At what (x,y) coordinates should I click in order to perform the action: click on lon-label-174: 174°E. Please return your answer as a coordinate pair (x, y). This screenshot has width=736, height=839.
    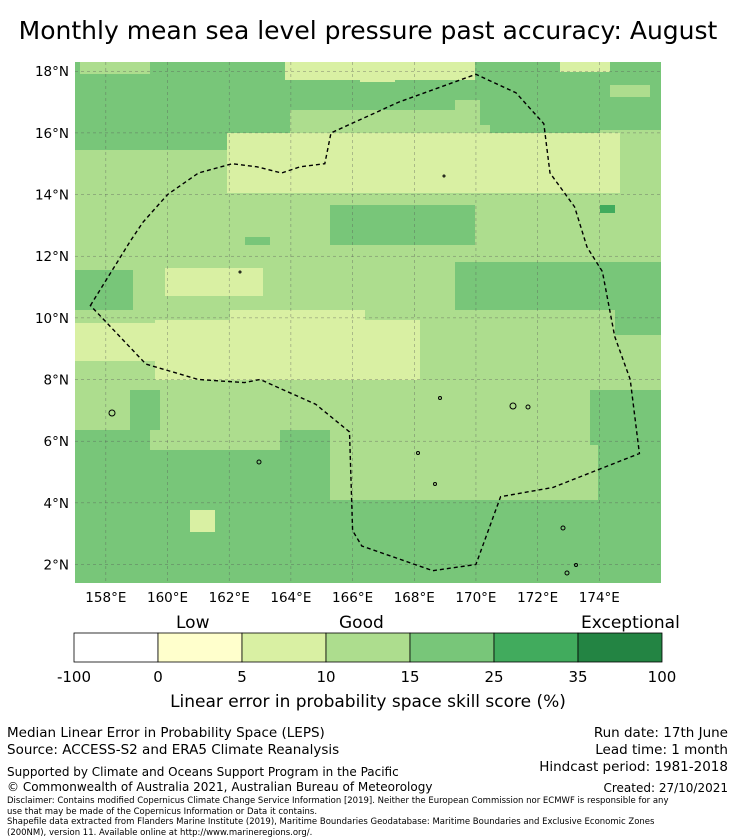
    Looking at the image, I should click on (599, 598).